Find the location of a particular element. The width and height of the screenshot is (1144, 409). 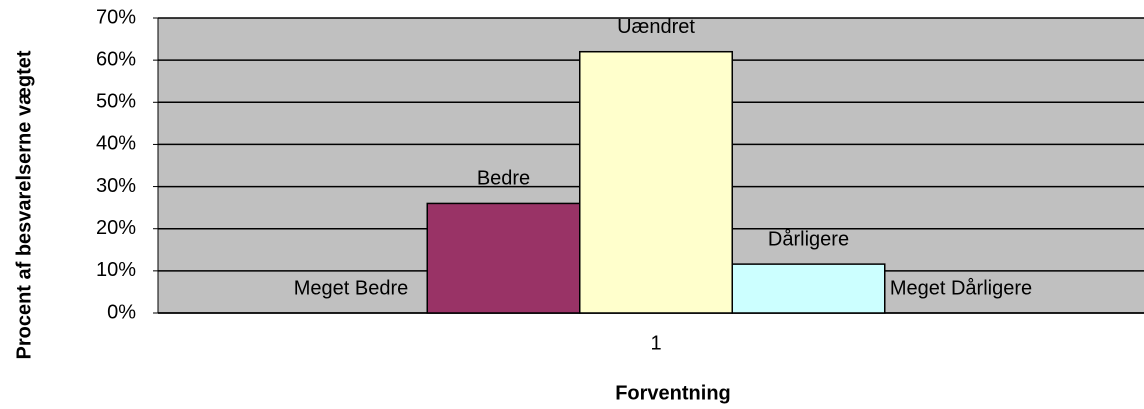

y-tick-label: 60% is located at coordinates (116, 59).